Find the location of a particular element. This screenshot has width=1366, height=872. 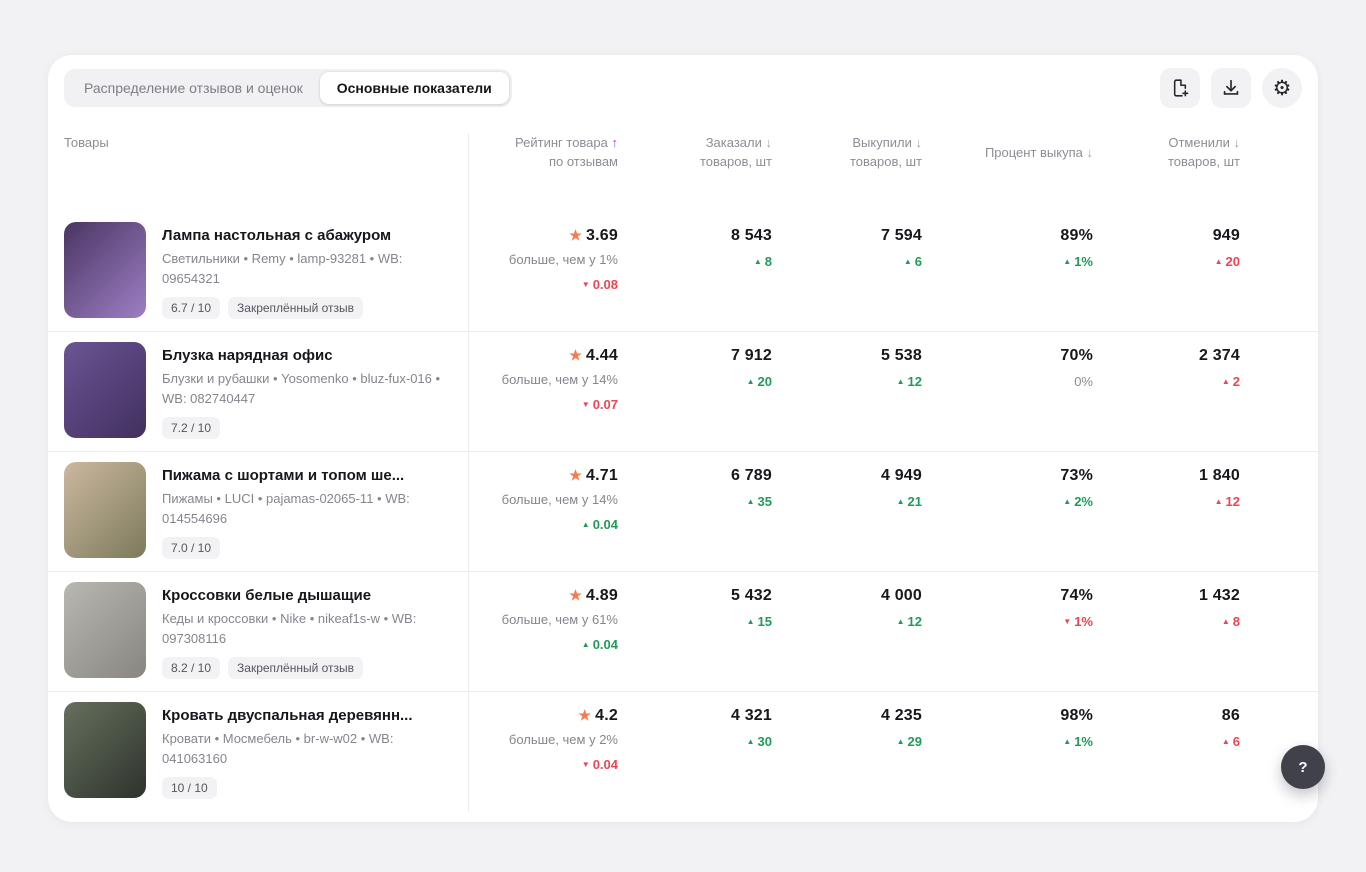

ordered-value: 4 321 is located at coordinates (751, 715).